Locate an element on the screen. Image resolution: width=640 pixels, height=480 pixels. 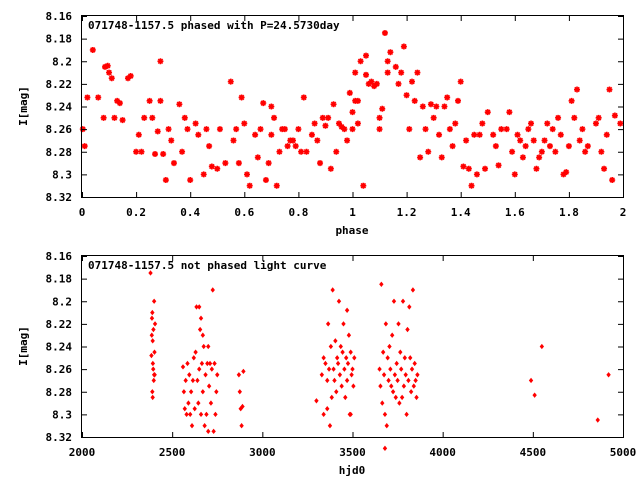
x-tick-label: 0.4 is located at coordinates (190, 212).